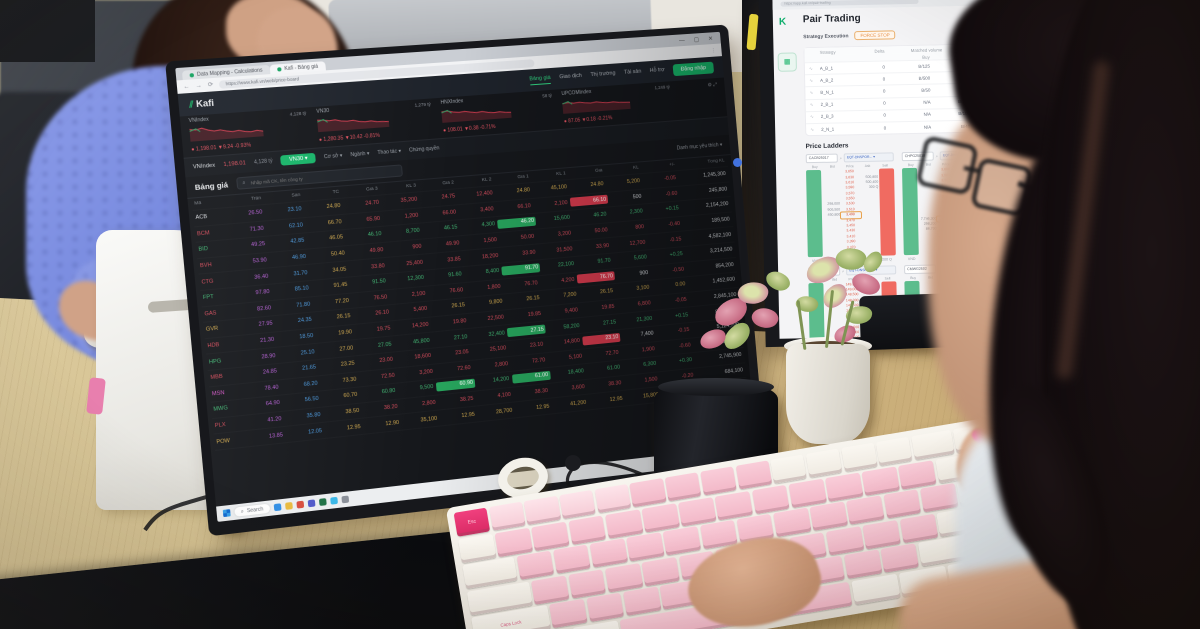 This screenshot has height=629, width=1200. Describe the element at coordinates (226, 513) in the screenshot. I see `windows-start-icon` at that location.